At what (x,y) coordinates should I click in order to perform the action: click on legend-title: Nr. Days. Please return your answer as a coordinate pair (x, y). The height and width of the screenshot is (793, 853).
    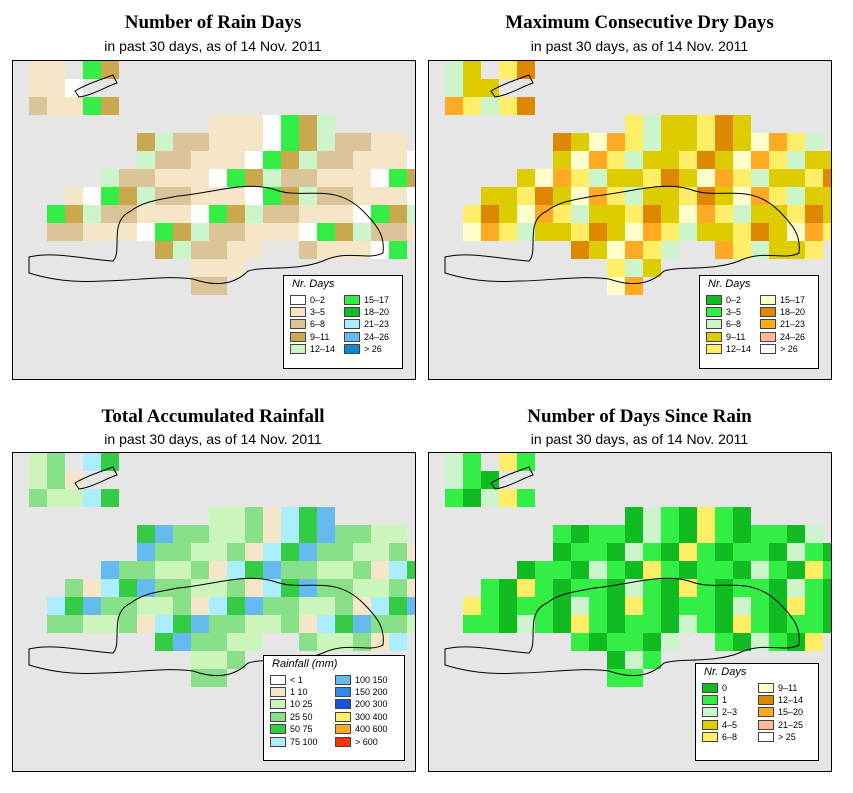
    Looking at the image, I should click on (725, 672).